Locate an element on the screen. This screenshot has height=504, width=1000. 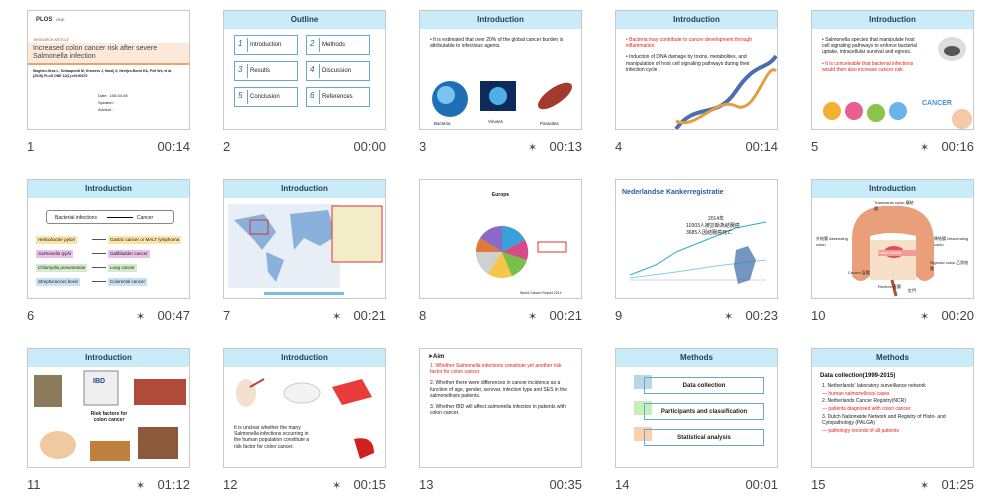
slide-number: 1 is located at coordinates (31, 146).